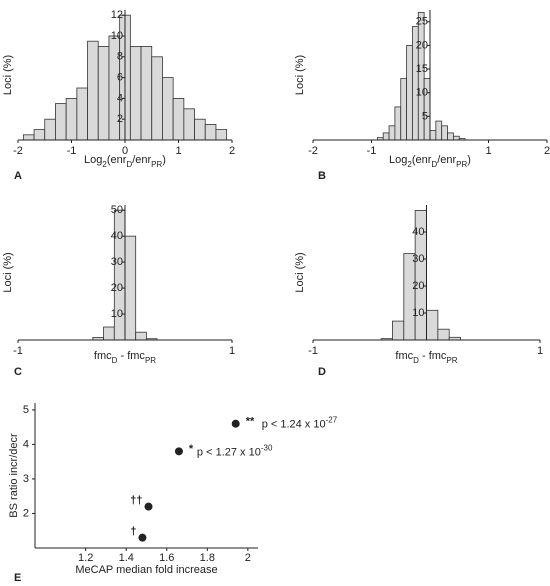 Image resolution: width=550 pixels, height=586 pixels. Describe the element at coordinates (26, 479) in the screenshot. I see `y-tick-label: 3` at that location.